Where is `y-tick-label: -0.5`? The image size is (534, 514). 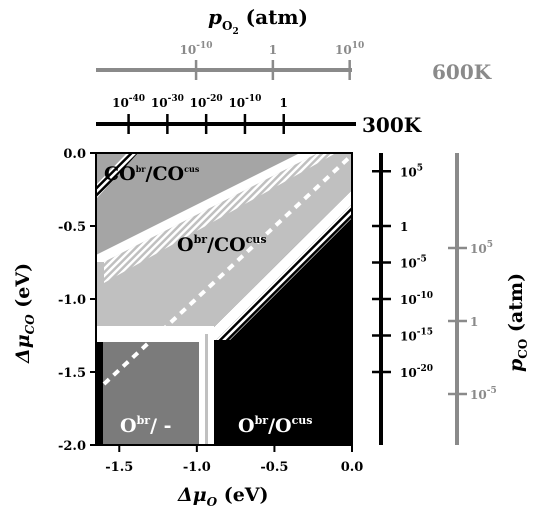 y-tick-label: -0.5 is located at coordinates (72, 227).